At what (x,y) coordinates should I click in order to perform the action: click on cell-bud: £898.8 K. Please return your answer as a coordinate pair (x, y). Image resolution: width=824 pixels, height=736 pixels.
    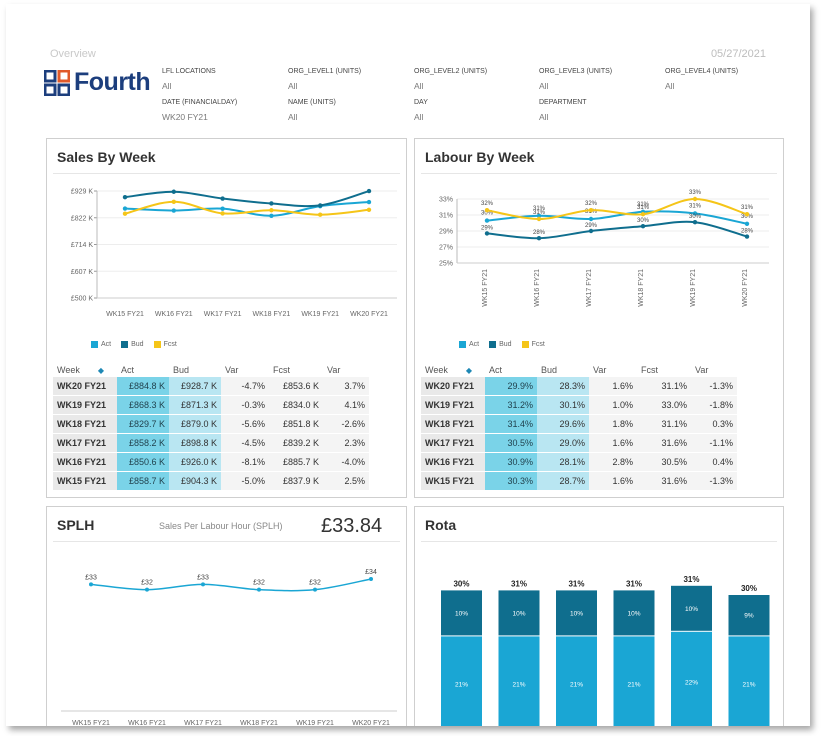
    Looking at the image, I should click on (195, 443).